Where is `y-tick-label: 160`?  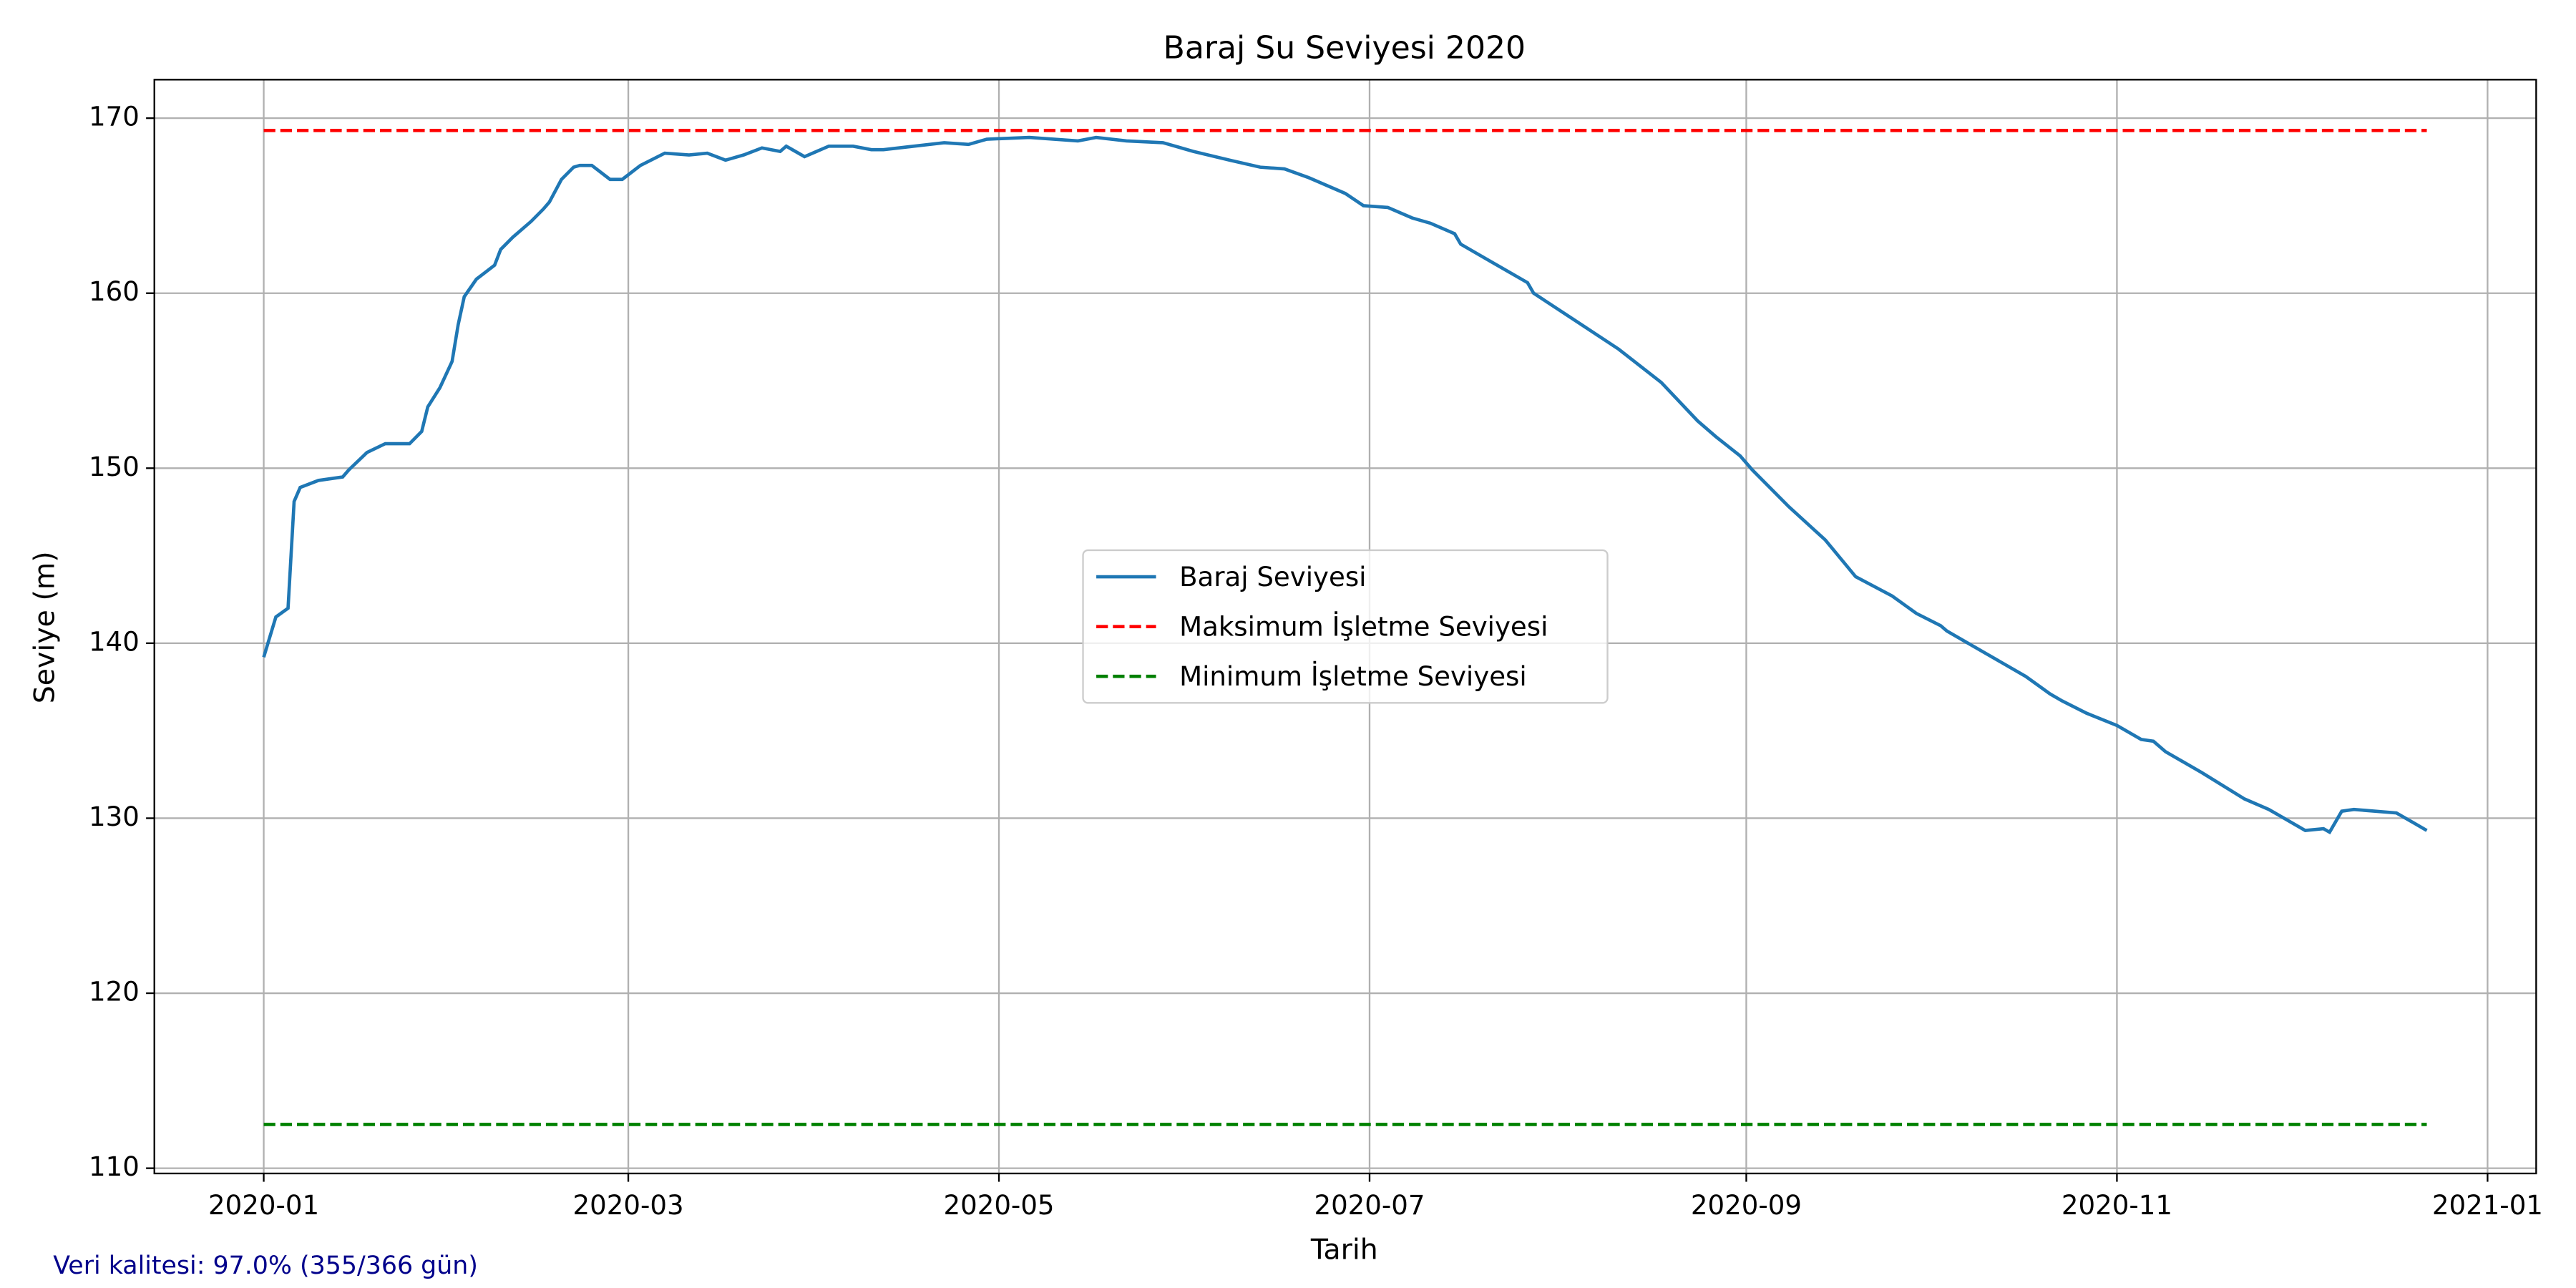
y-tick-label: 160 is located at coordinates (114, 291).